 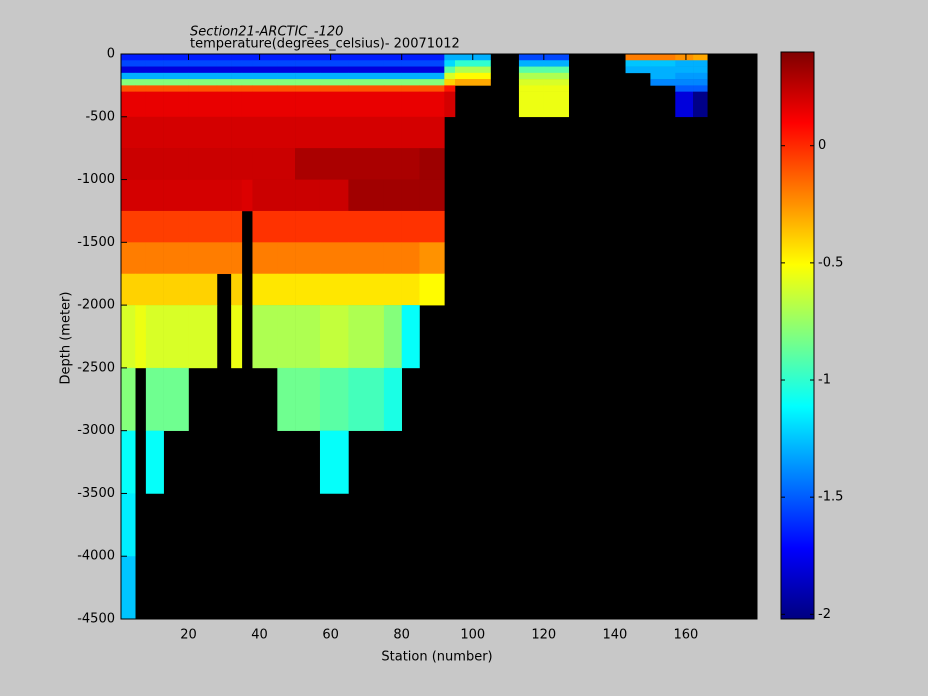 I want to click on x-axis-label: Station (number), so click(x=436, y=657).